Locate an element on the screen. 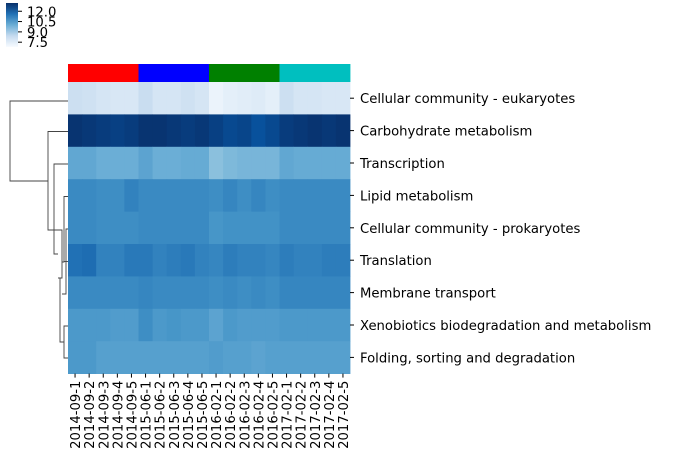 The width and height of the screenshot is (673, 459). row-dendrogram is located at coordinates (38, 229).